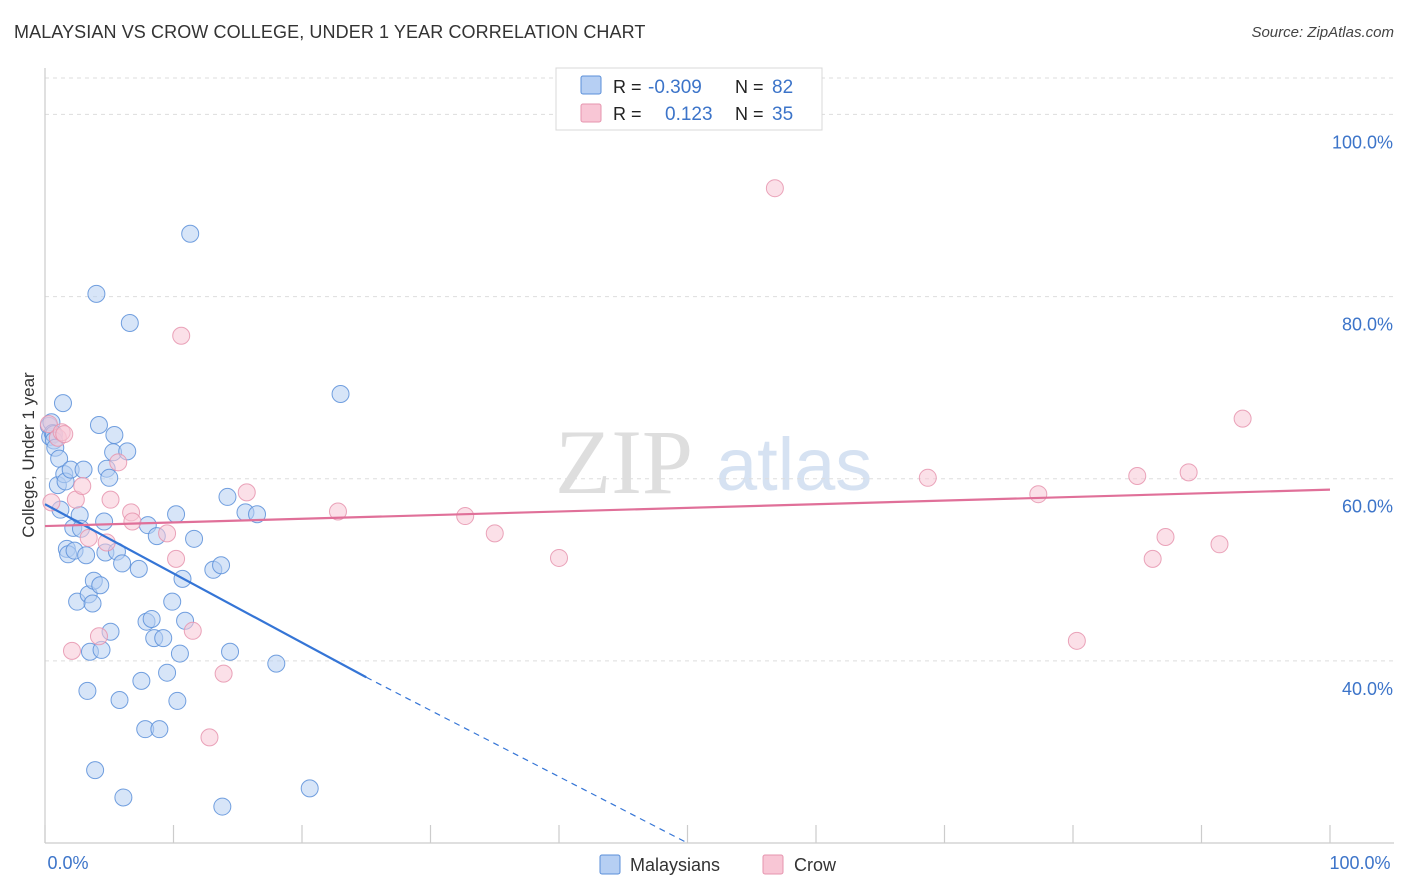 The height and width of the screenshot is (892, 1406). I want to click on legend-n-value-1: 82, so click(782, 87).